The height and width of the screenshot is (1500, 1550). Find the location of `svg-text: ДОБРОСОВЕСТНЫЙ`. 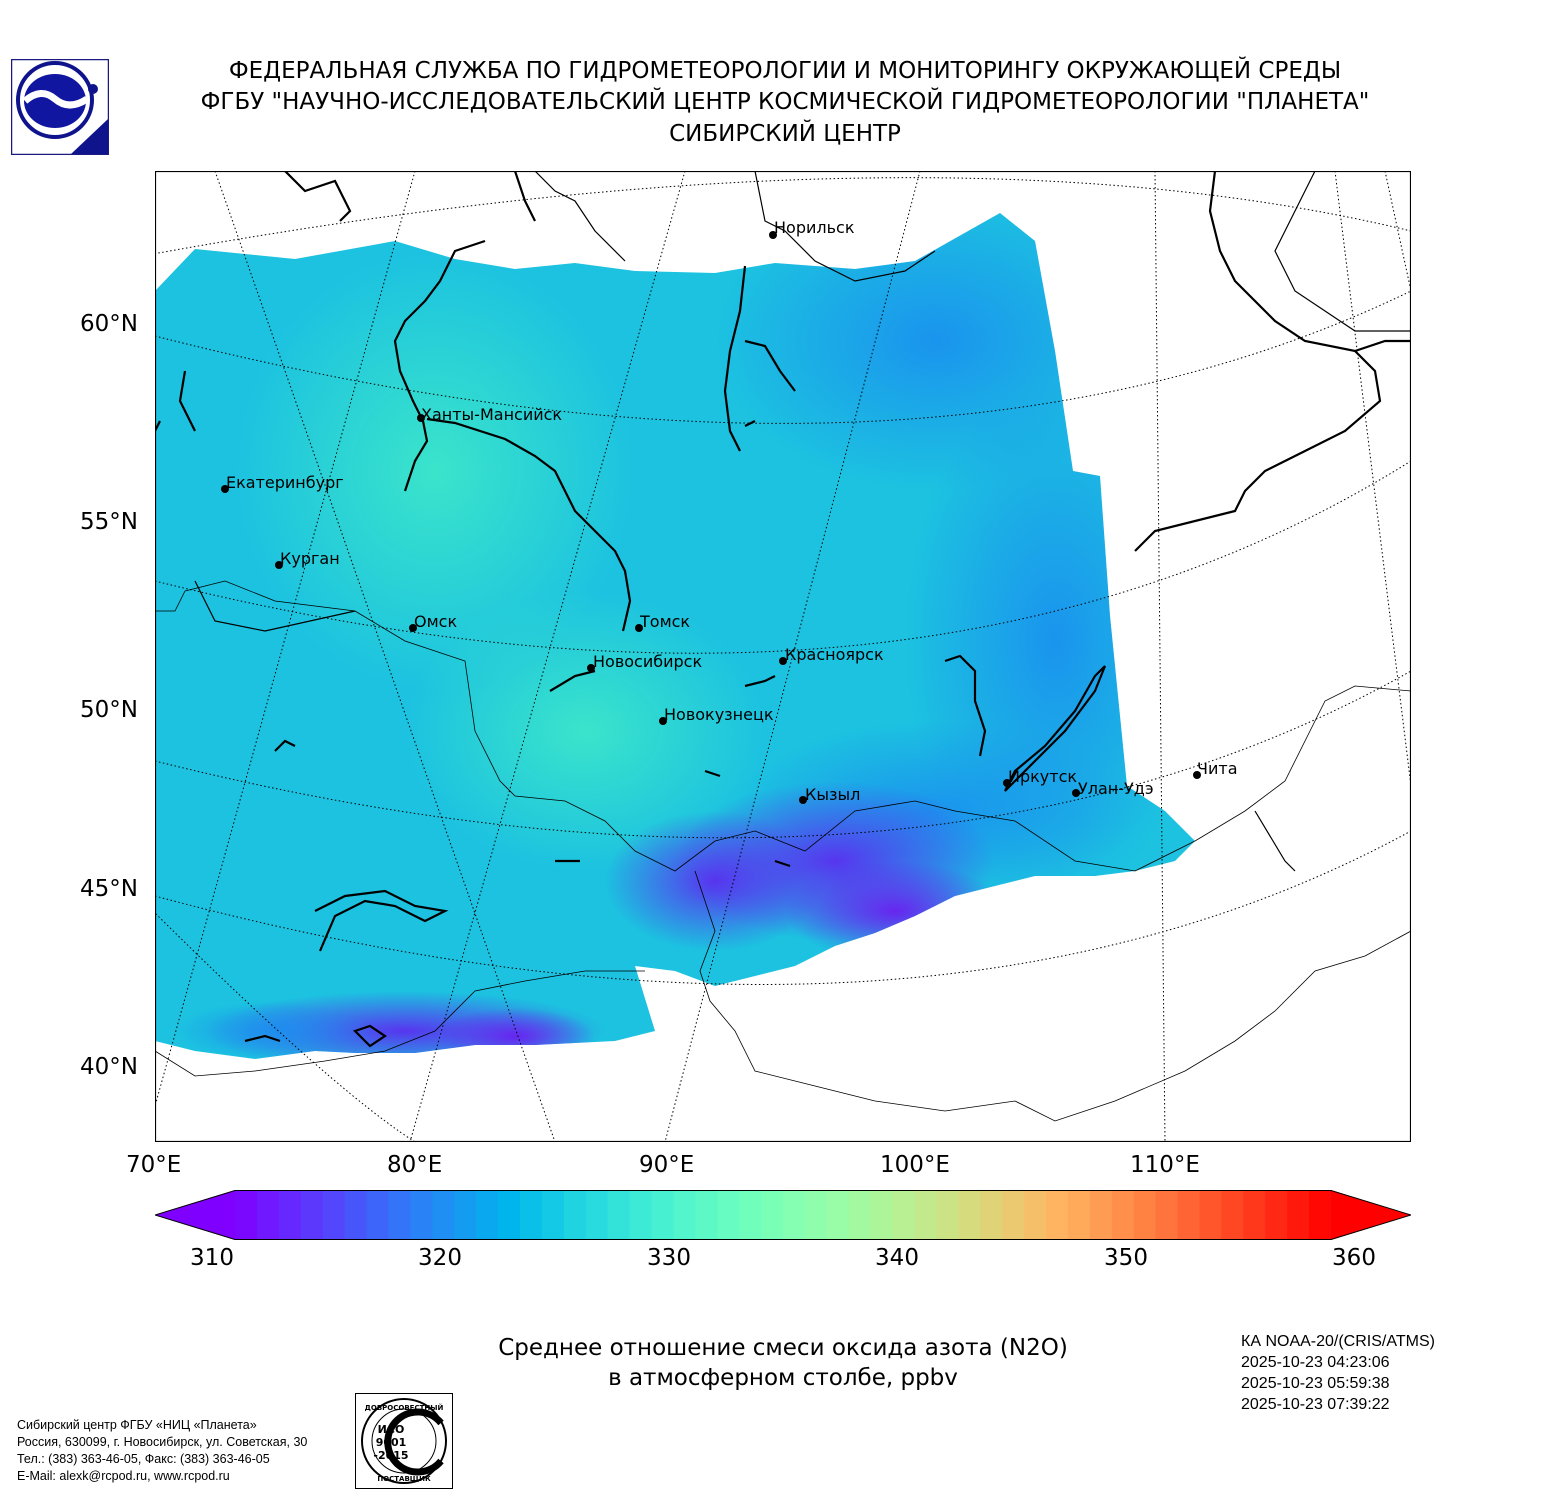

svg-text: ДОБРОСОВЕСТНЫЙ is located at coordinates (404, 1407).